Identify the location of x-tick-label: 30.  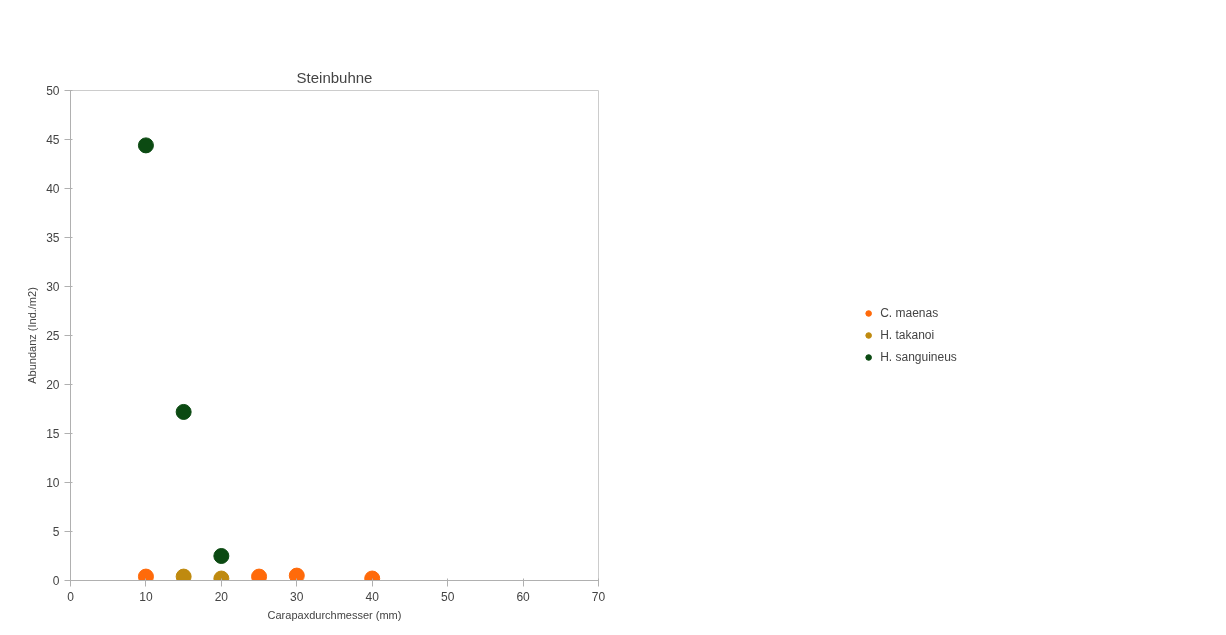
(297, 596).